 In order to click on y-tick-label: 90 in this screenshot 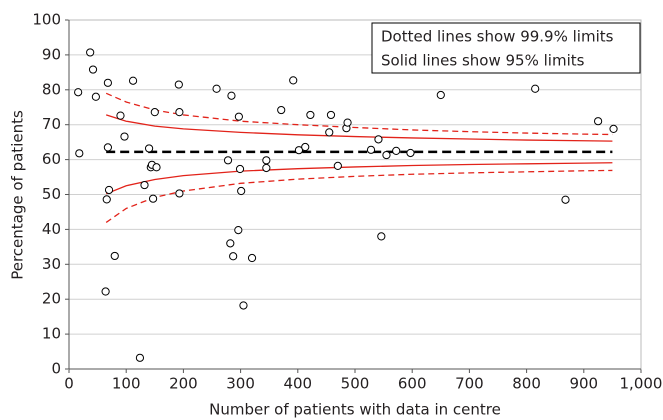, I will do `click(51, 54)`.